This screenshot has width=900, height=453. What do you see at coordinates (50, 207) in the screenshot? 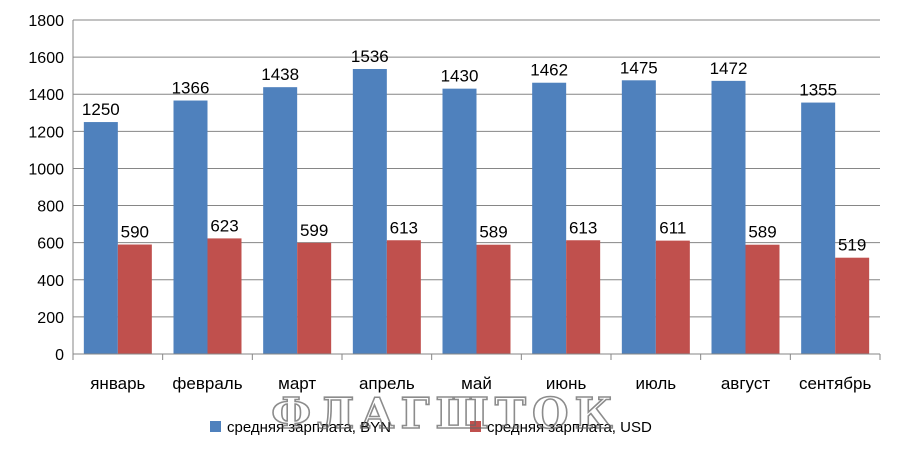
I see `y-tick-label: 800` at bounding box center [50, 207].